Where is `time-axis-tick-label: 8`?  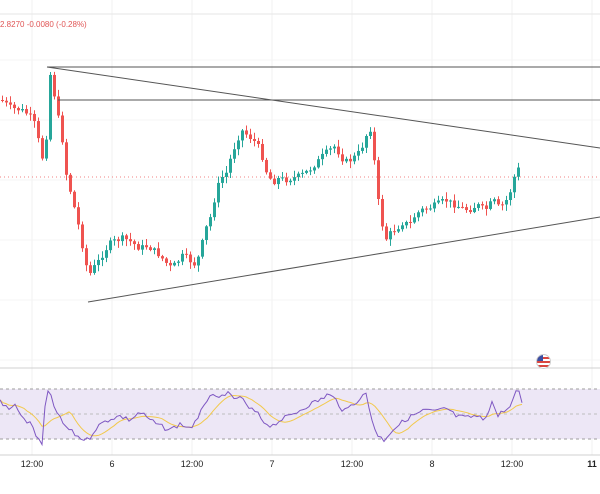 time-axis-tick-label: 8 is located at coordinates (432, 464).